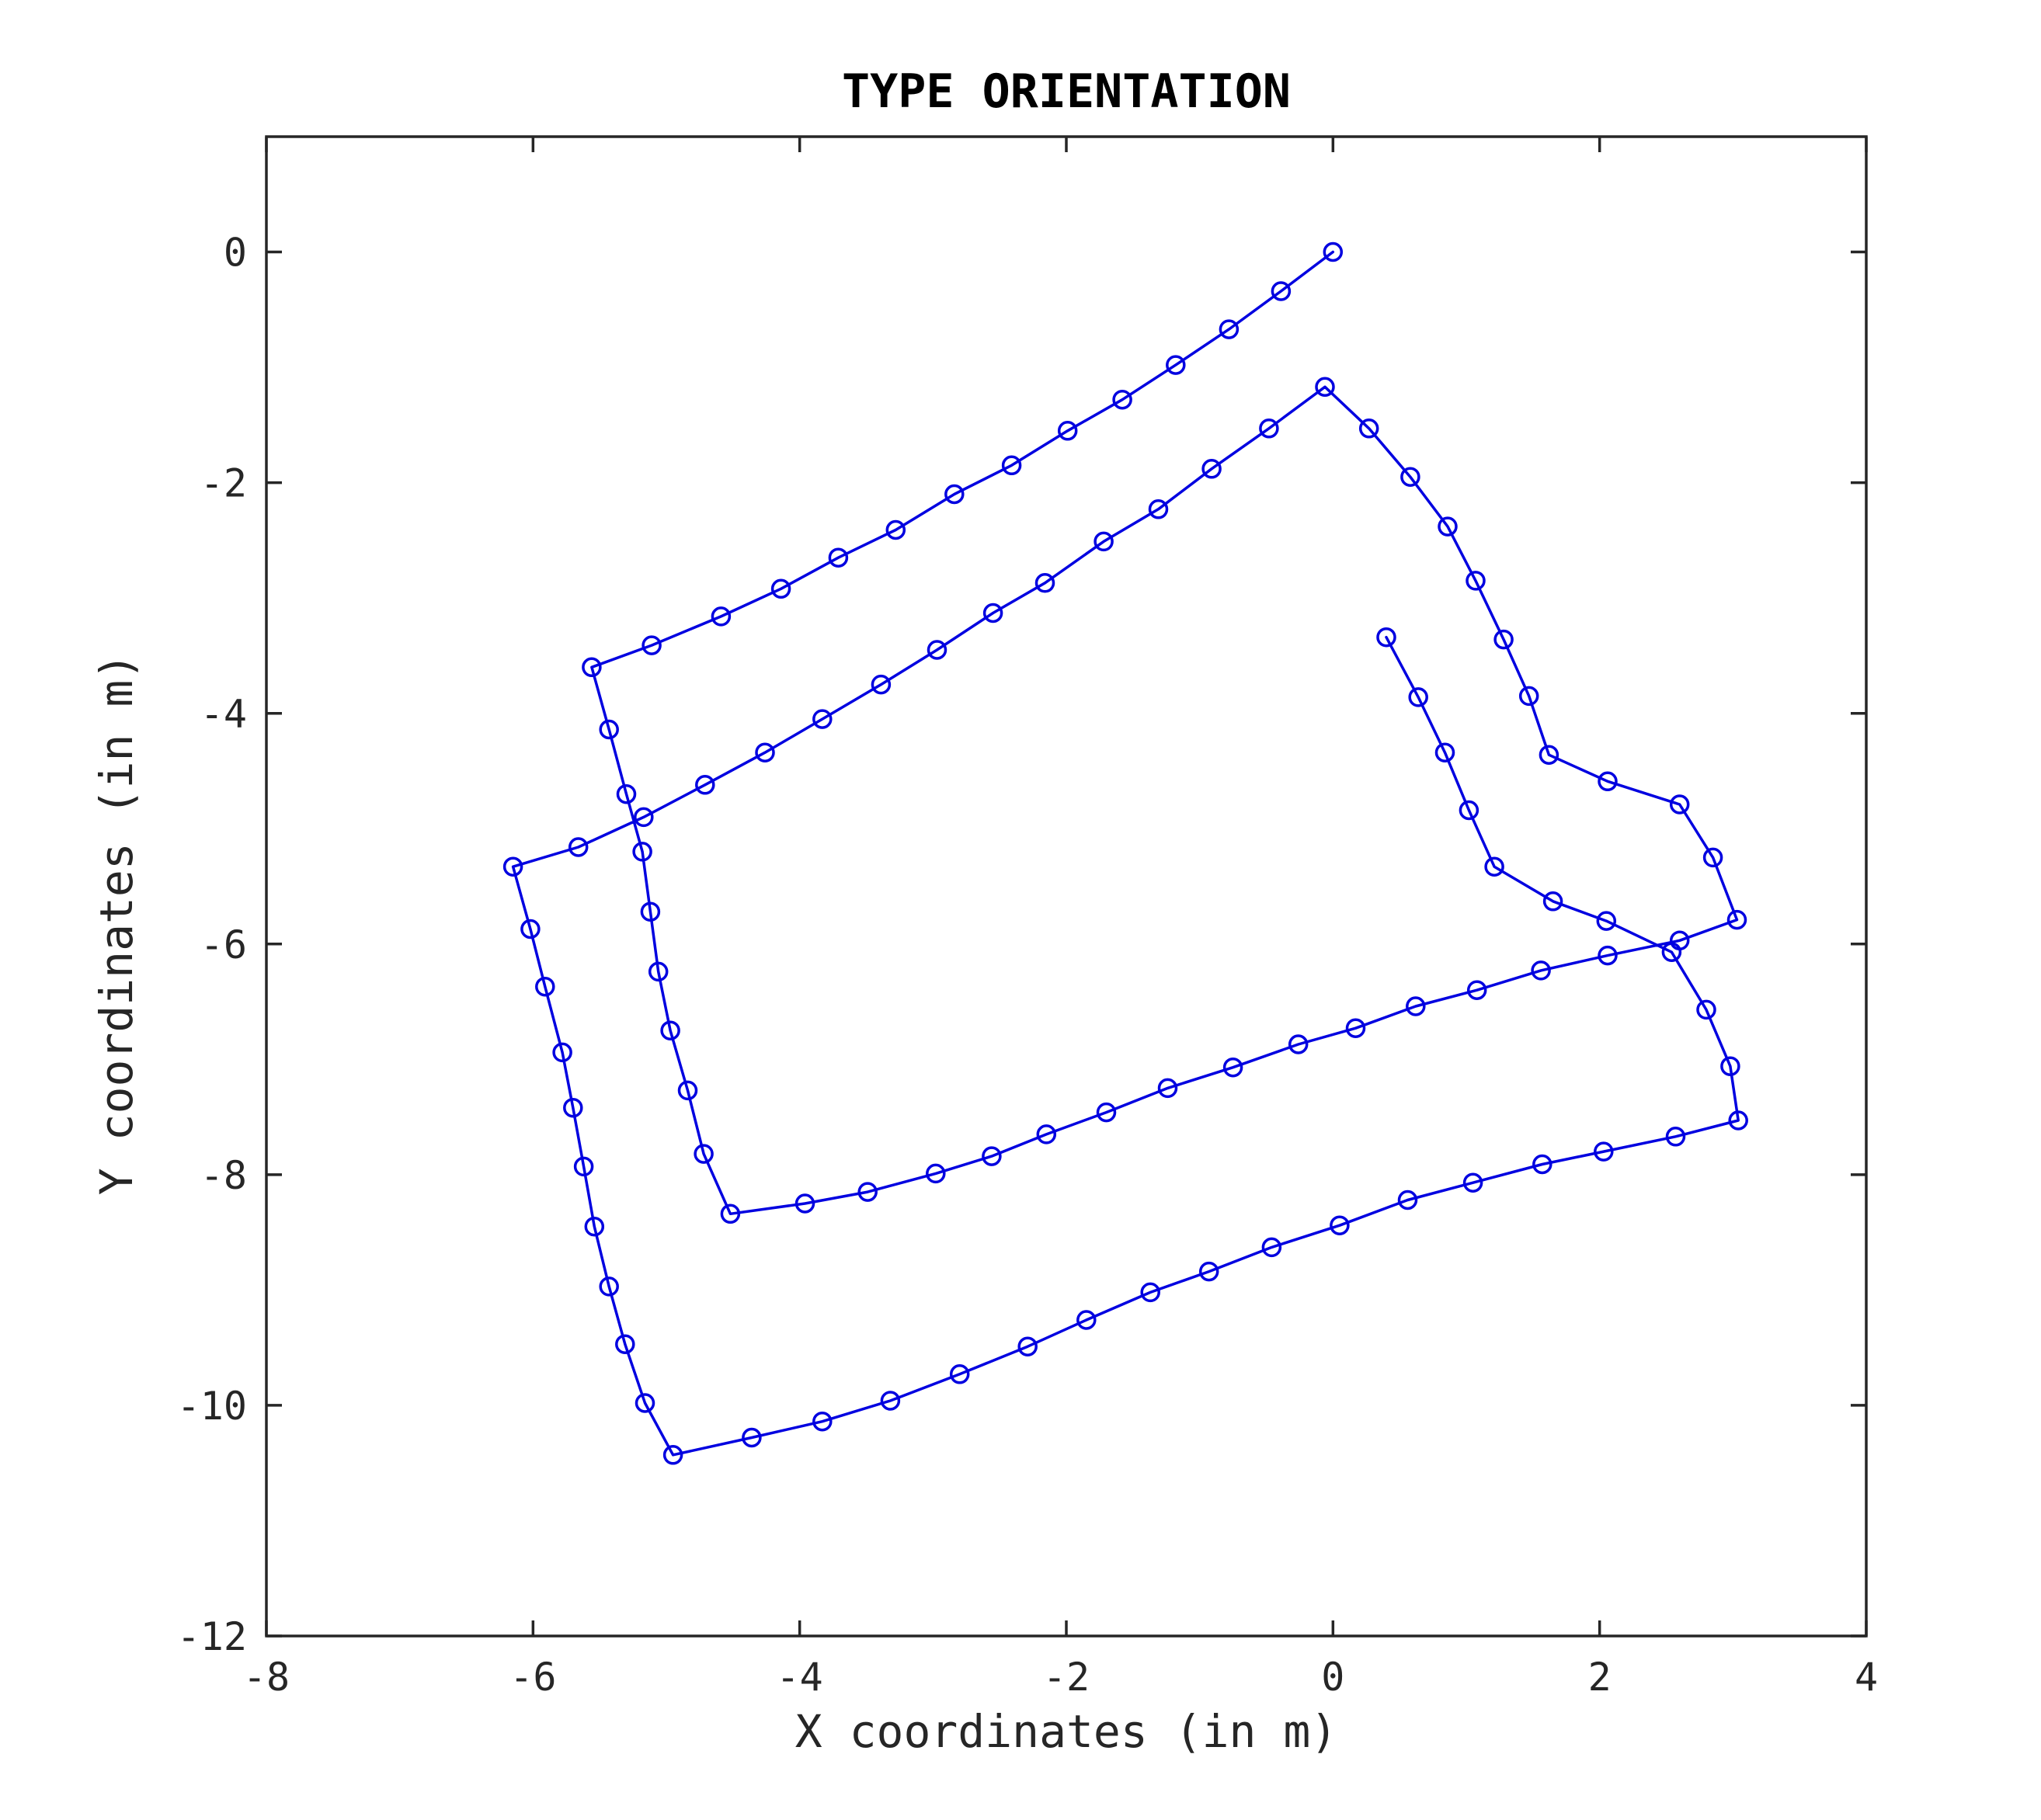  Describe the element at coordinates (212, 1637) in the screenshot. I see `y-tick-label: -12` at that location.